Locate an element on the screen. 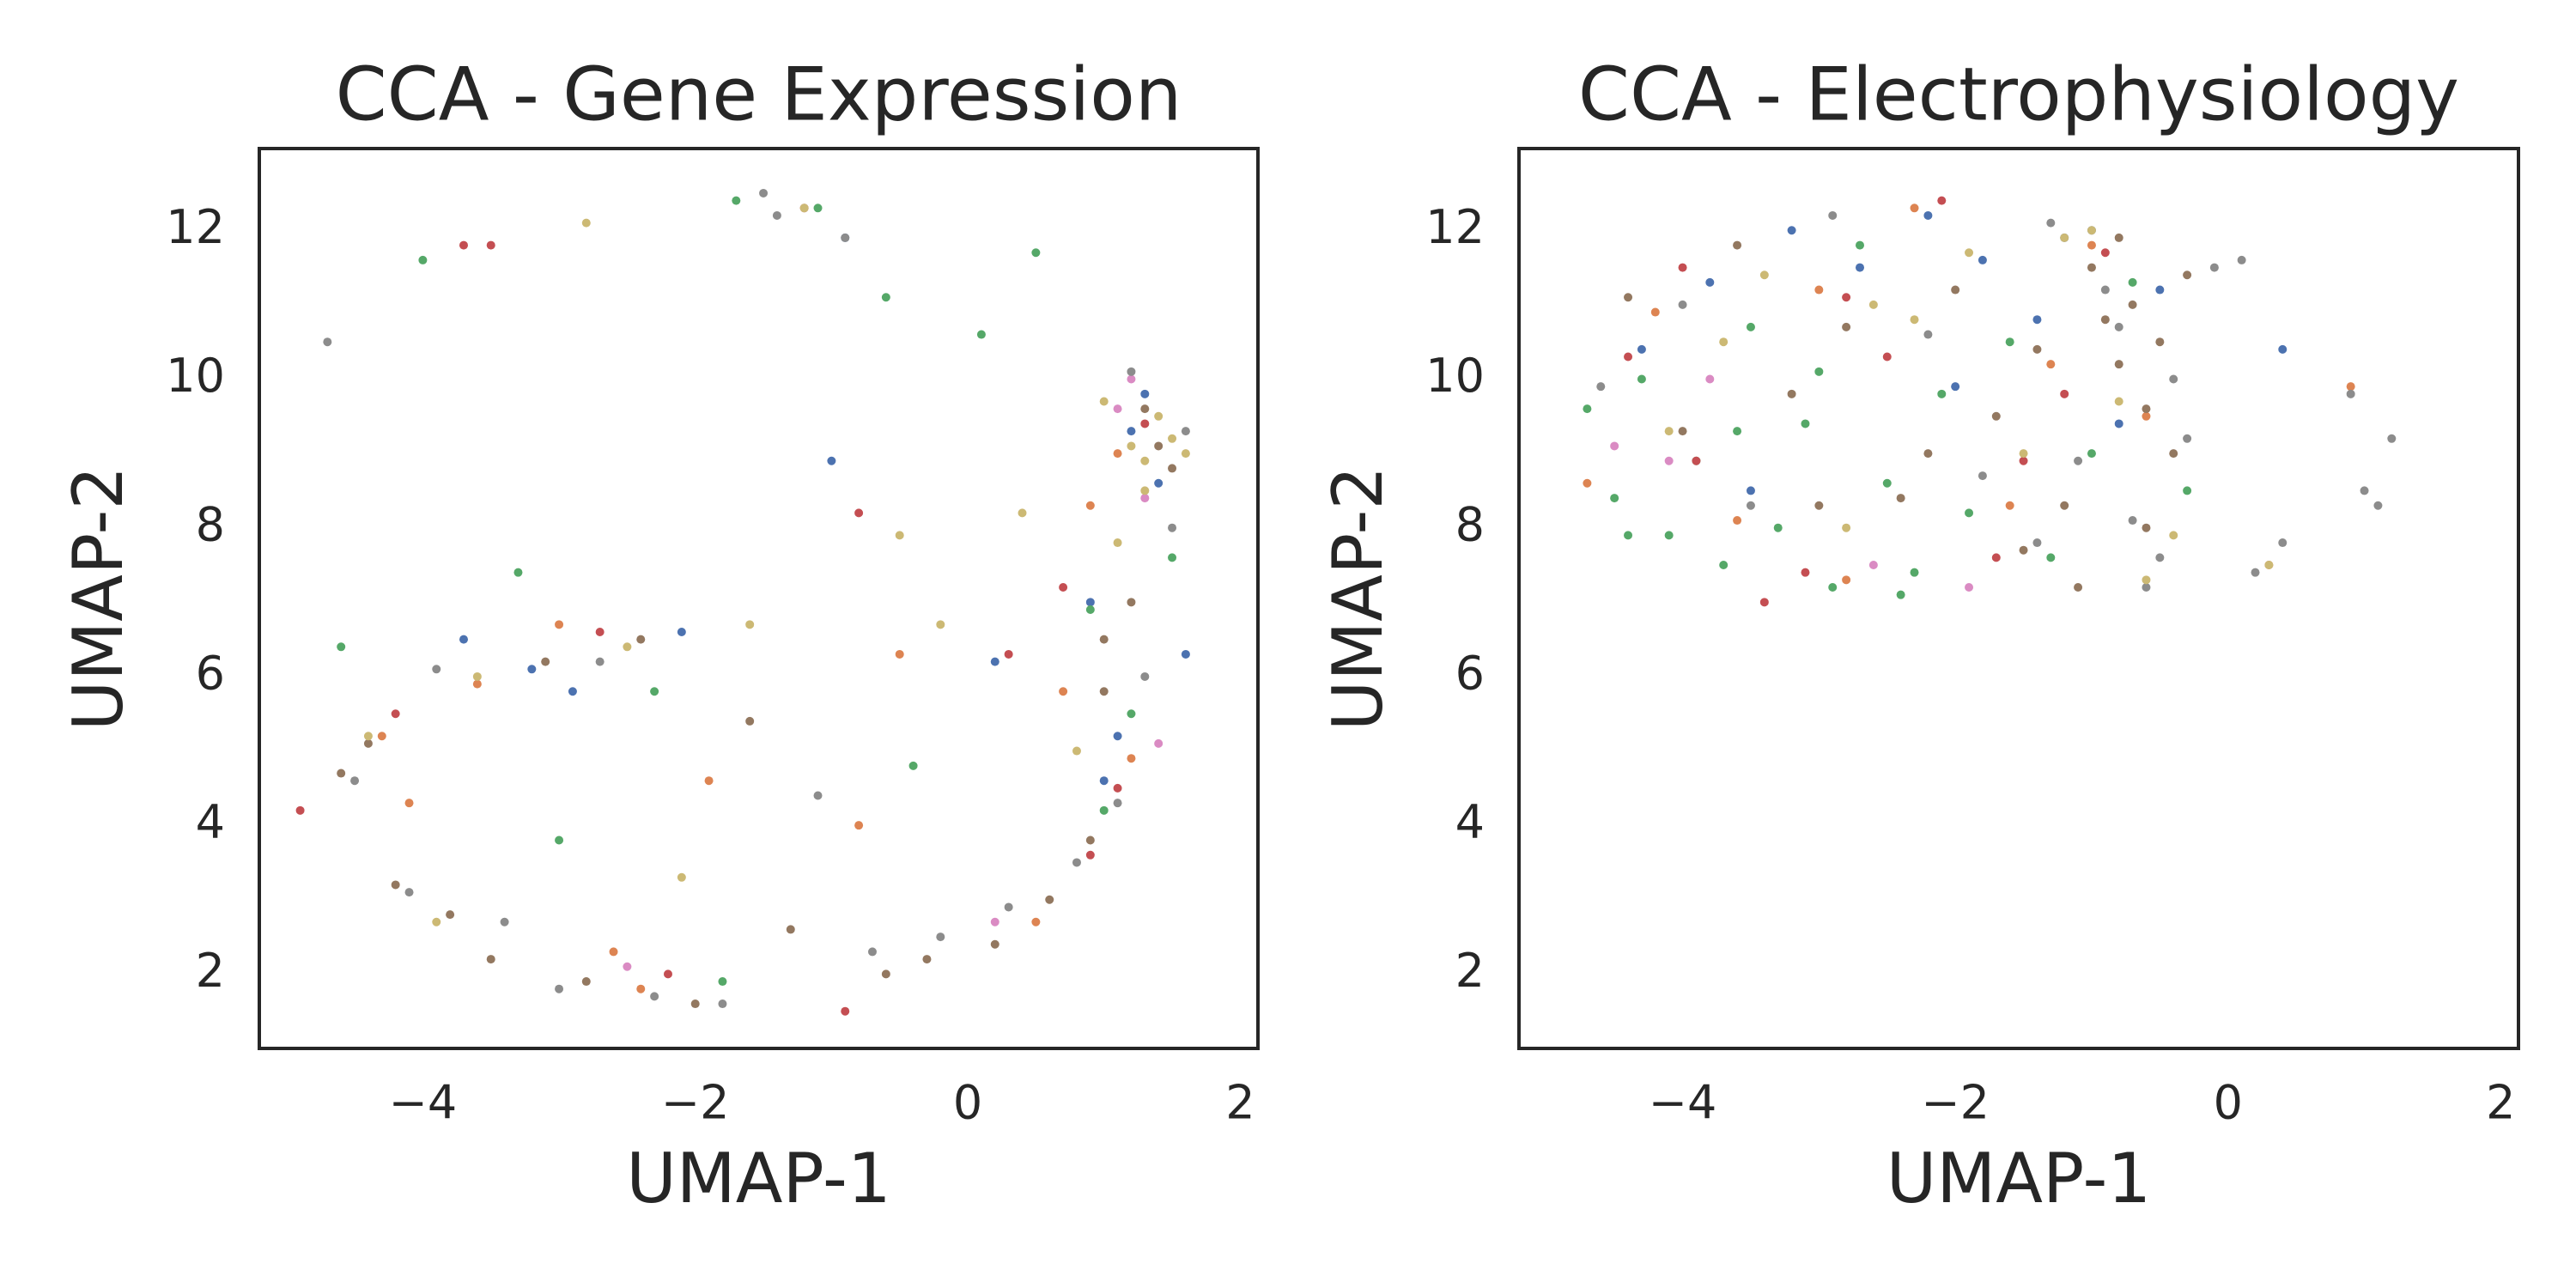 The image size is (2576, 1288). x-tick-label: 2 is located at coordinates (1240, 1103).